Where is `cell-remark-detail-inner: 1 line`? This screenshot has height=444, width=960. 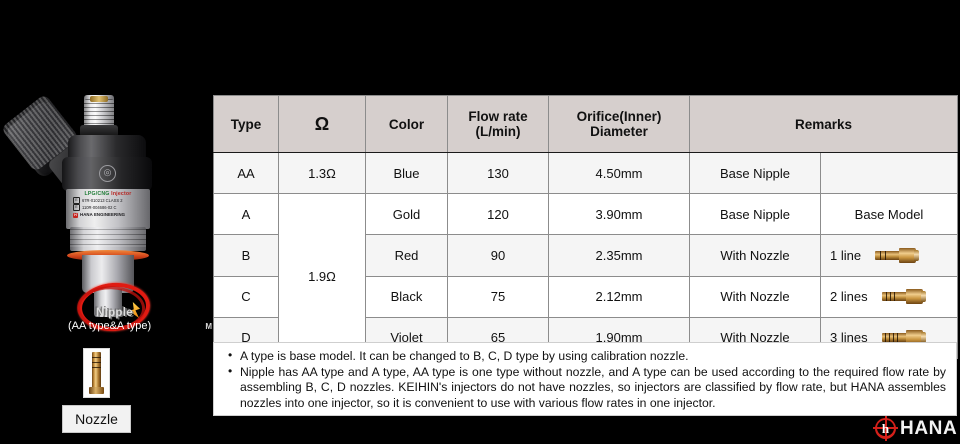 cell-remark-detail-inner: 1 line is located at coordinates (889, 255).